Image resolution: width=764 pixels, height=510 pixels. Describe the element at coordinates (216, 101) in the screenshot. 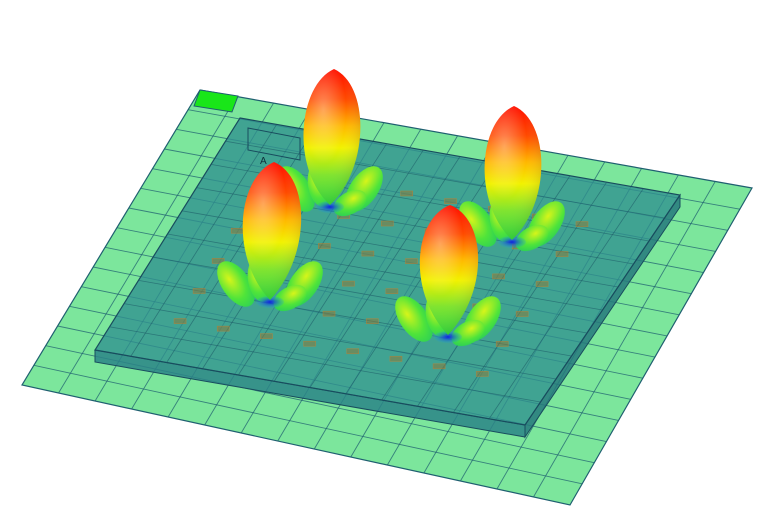

I see `corner-tile` at that location.